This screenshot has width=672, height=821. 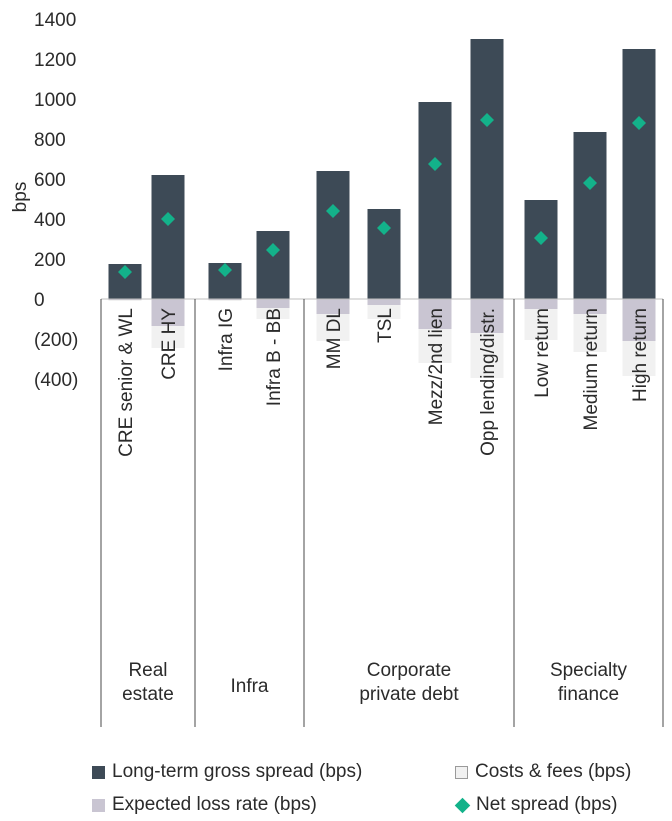 What do you see at coordinates (542, 353) in the screenshot?
I see `category-label: Low return` at bounding box center [542, 353].